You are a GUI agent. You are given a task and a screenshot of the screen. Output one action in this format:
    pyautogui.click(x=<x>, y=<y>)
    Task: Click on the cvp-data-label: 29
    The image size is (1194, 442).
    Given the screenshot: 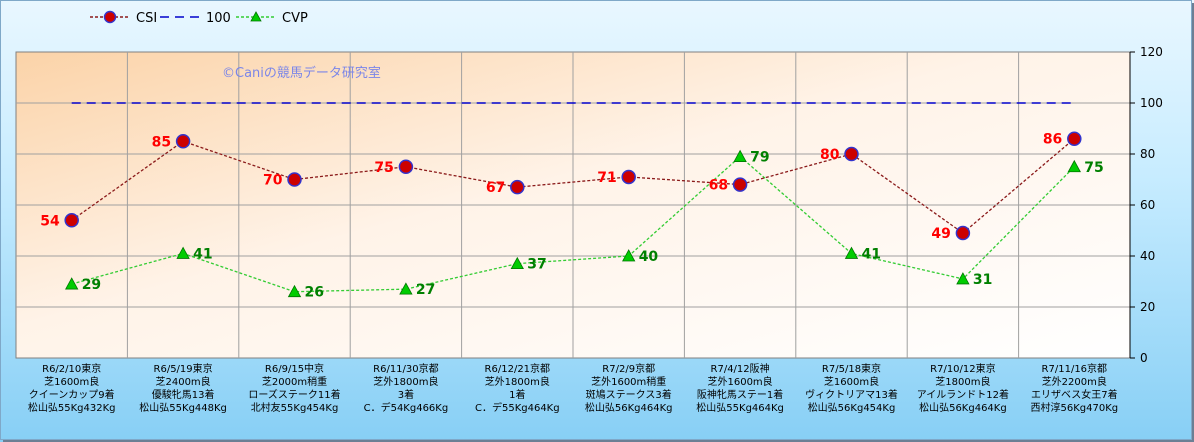 What is the action you would take?
    pyautogui.click(x=91, y=285)
    